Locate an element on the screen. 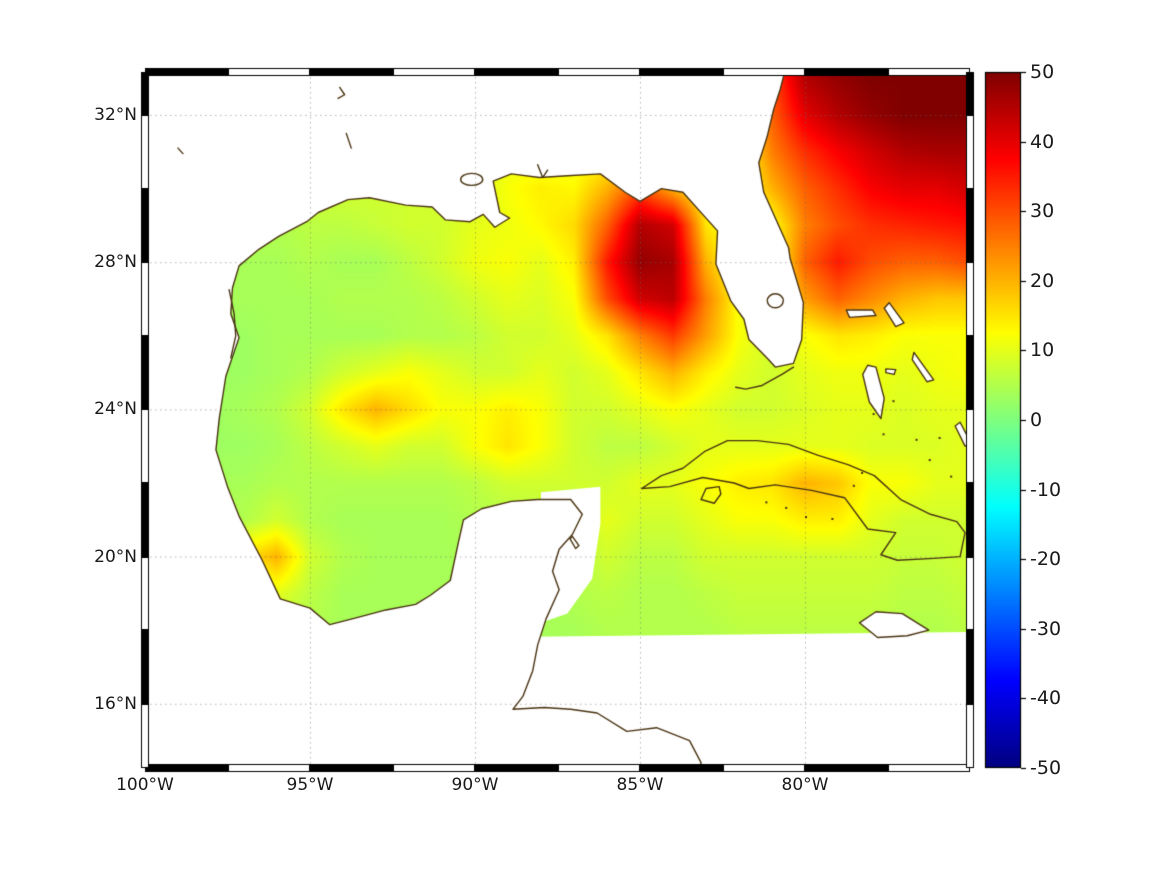 This screenshot has width=1167, height=875. lon-tick-label-95w: 95°W is located at coordinates (310, 785).